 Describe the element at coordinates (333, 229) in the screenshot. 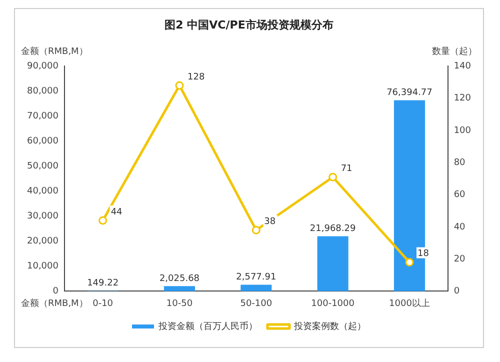

I see `data-label: 21,968.29` at that location.